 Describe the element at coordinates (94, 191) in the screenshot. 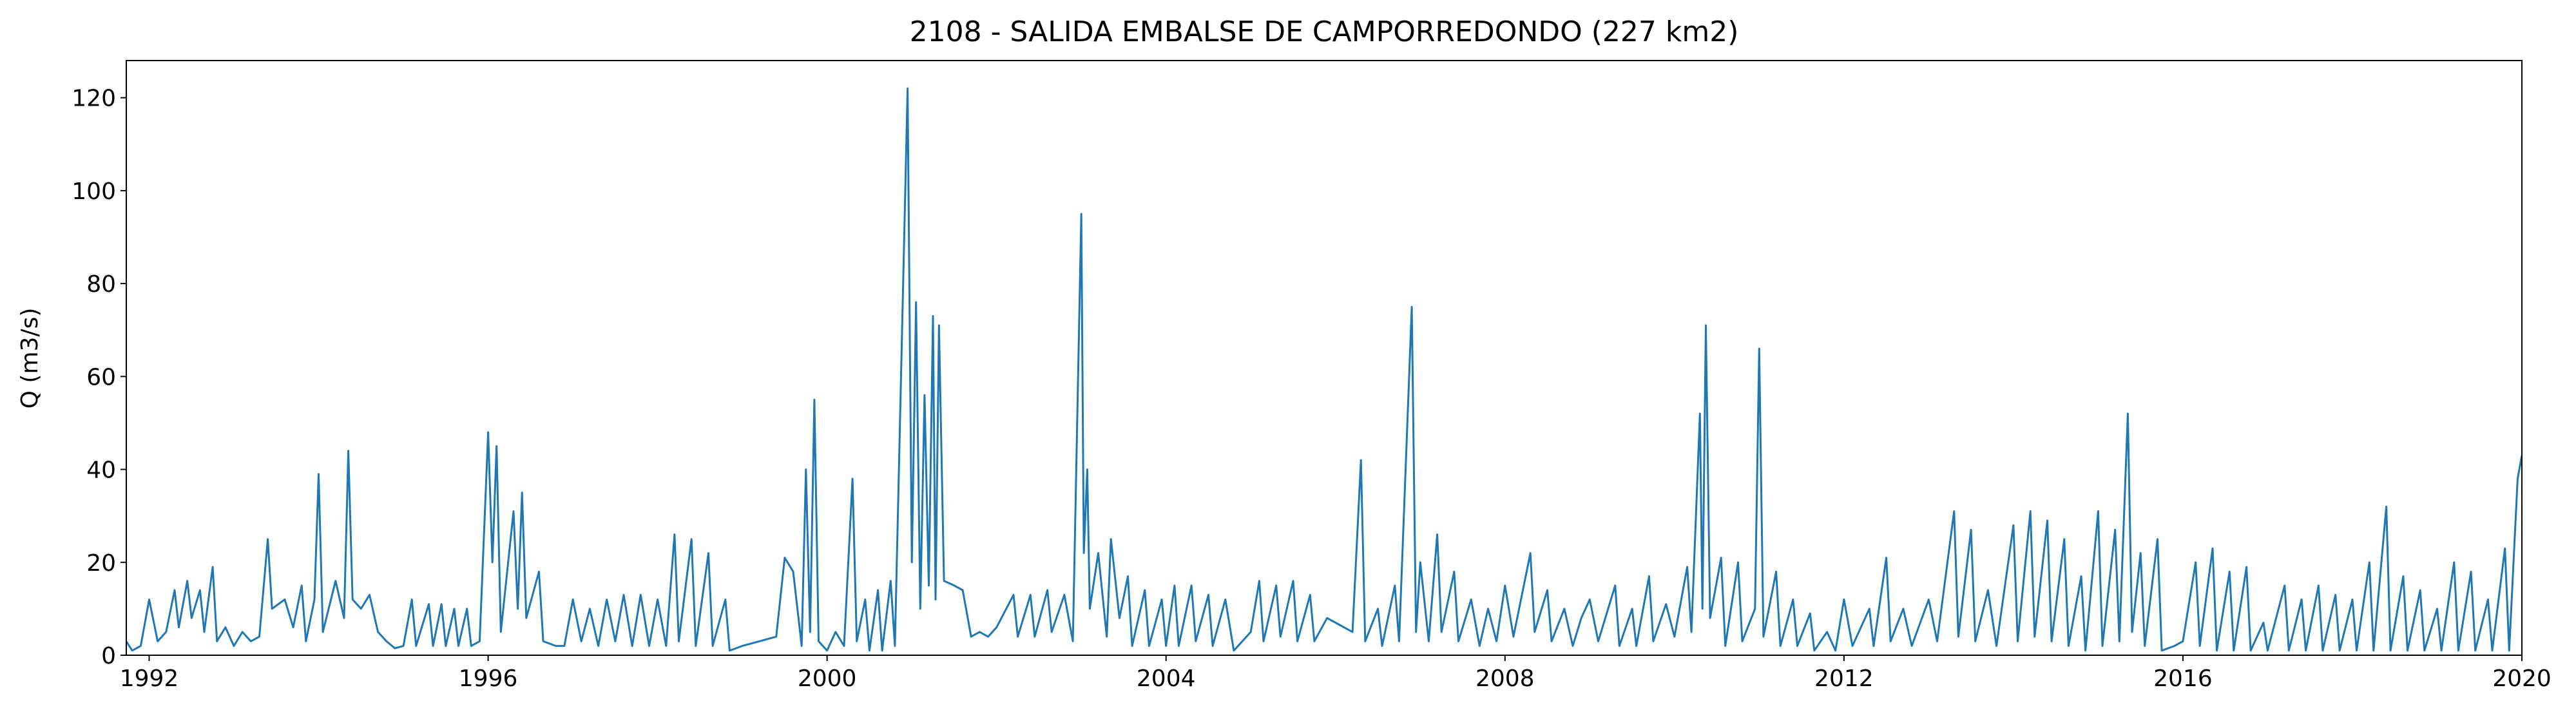

I see `y-tick-label: 100` at that location.